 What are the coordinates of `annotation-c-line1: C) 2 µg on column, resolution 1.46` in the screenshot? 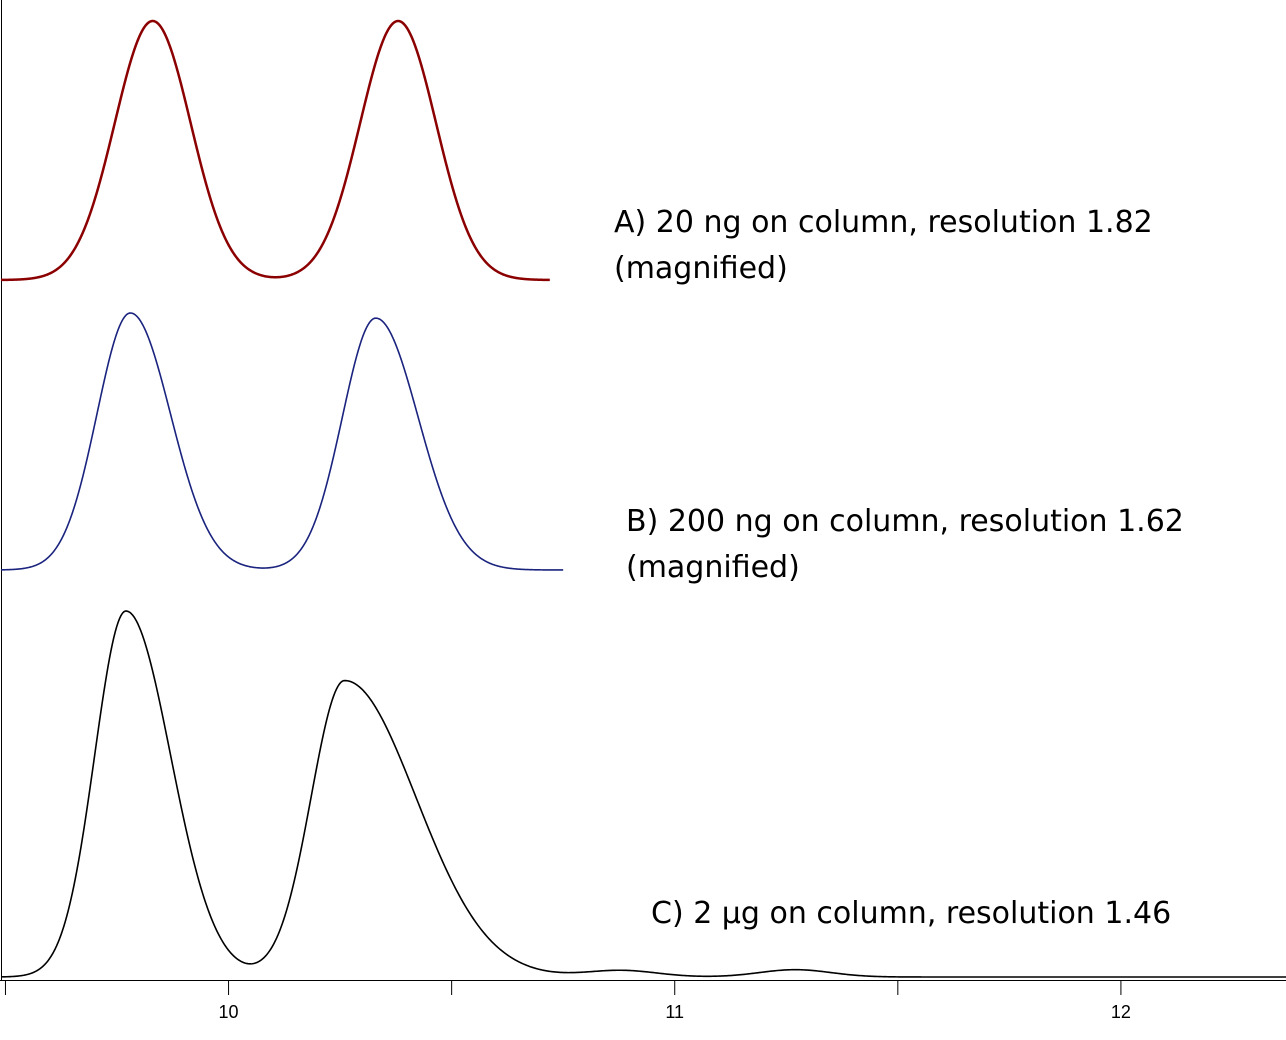 It's located at (911, 913).